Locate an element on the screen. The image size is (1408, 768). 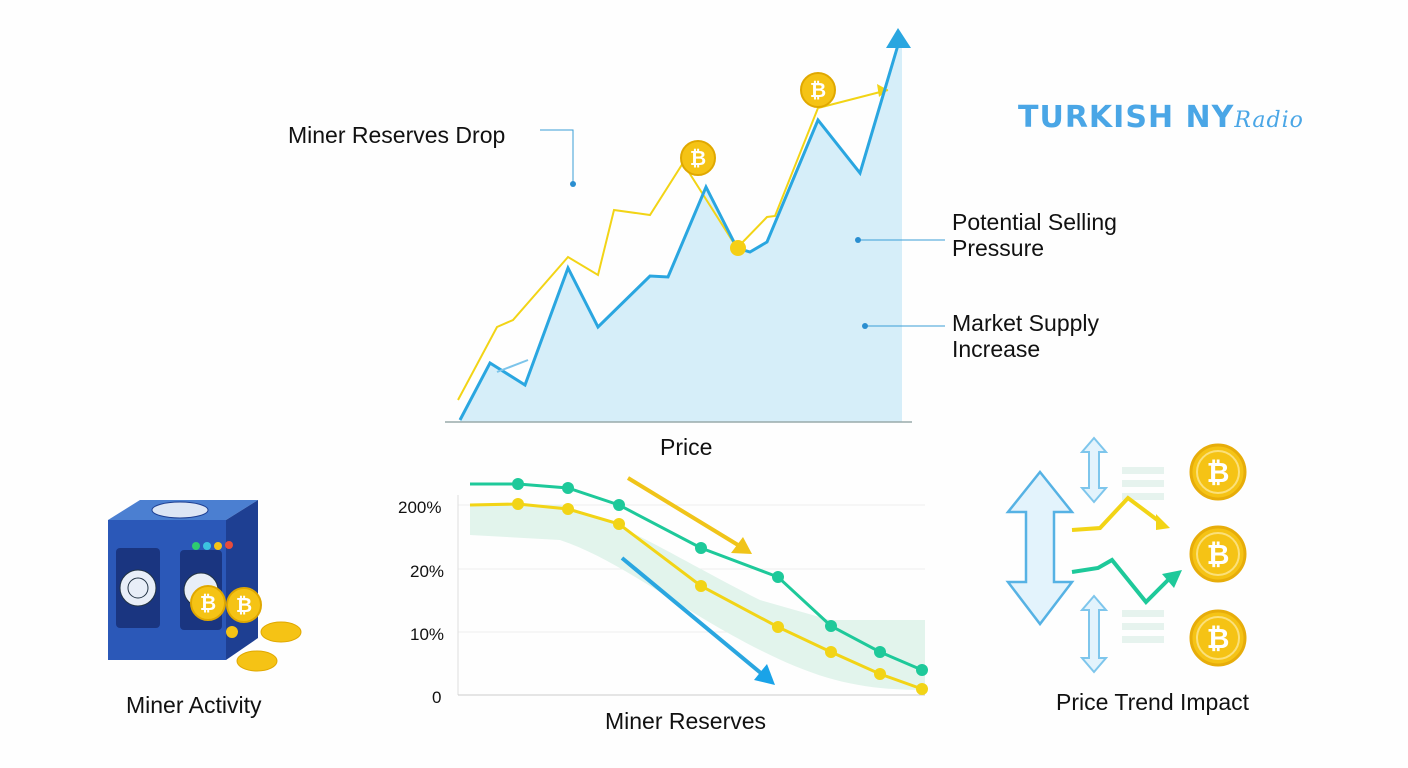
y-tick: 10% is located at coordinates (427, 634).